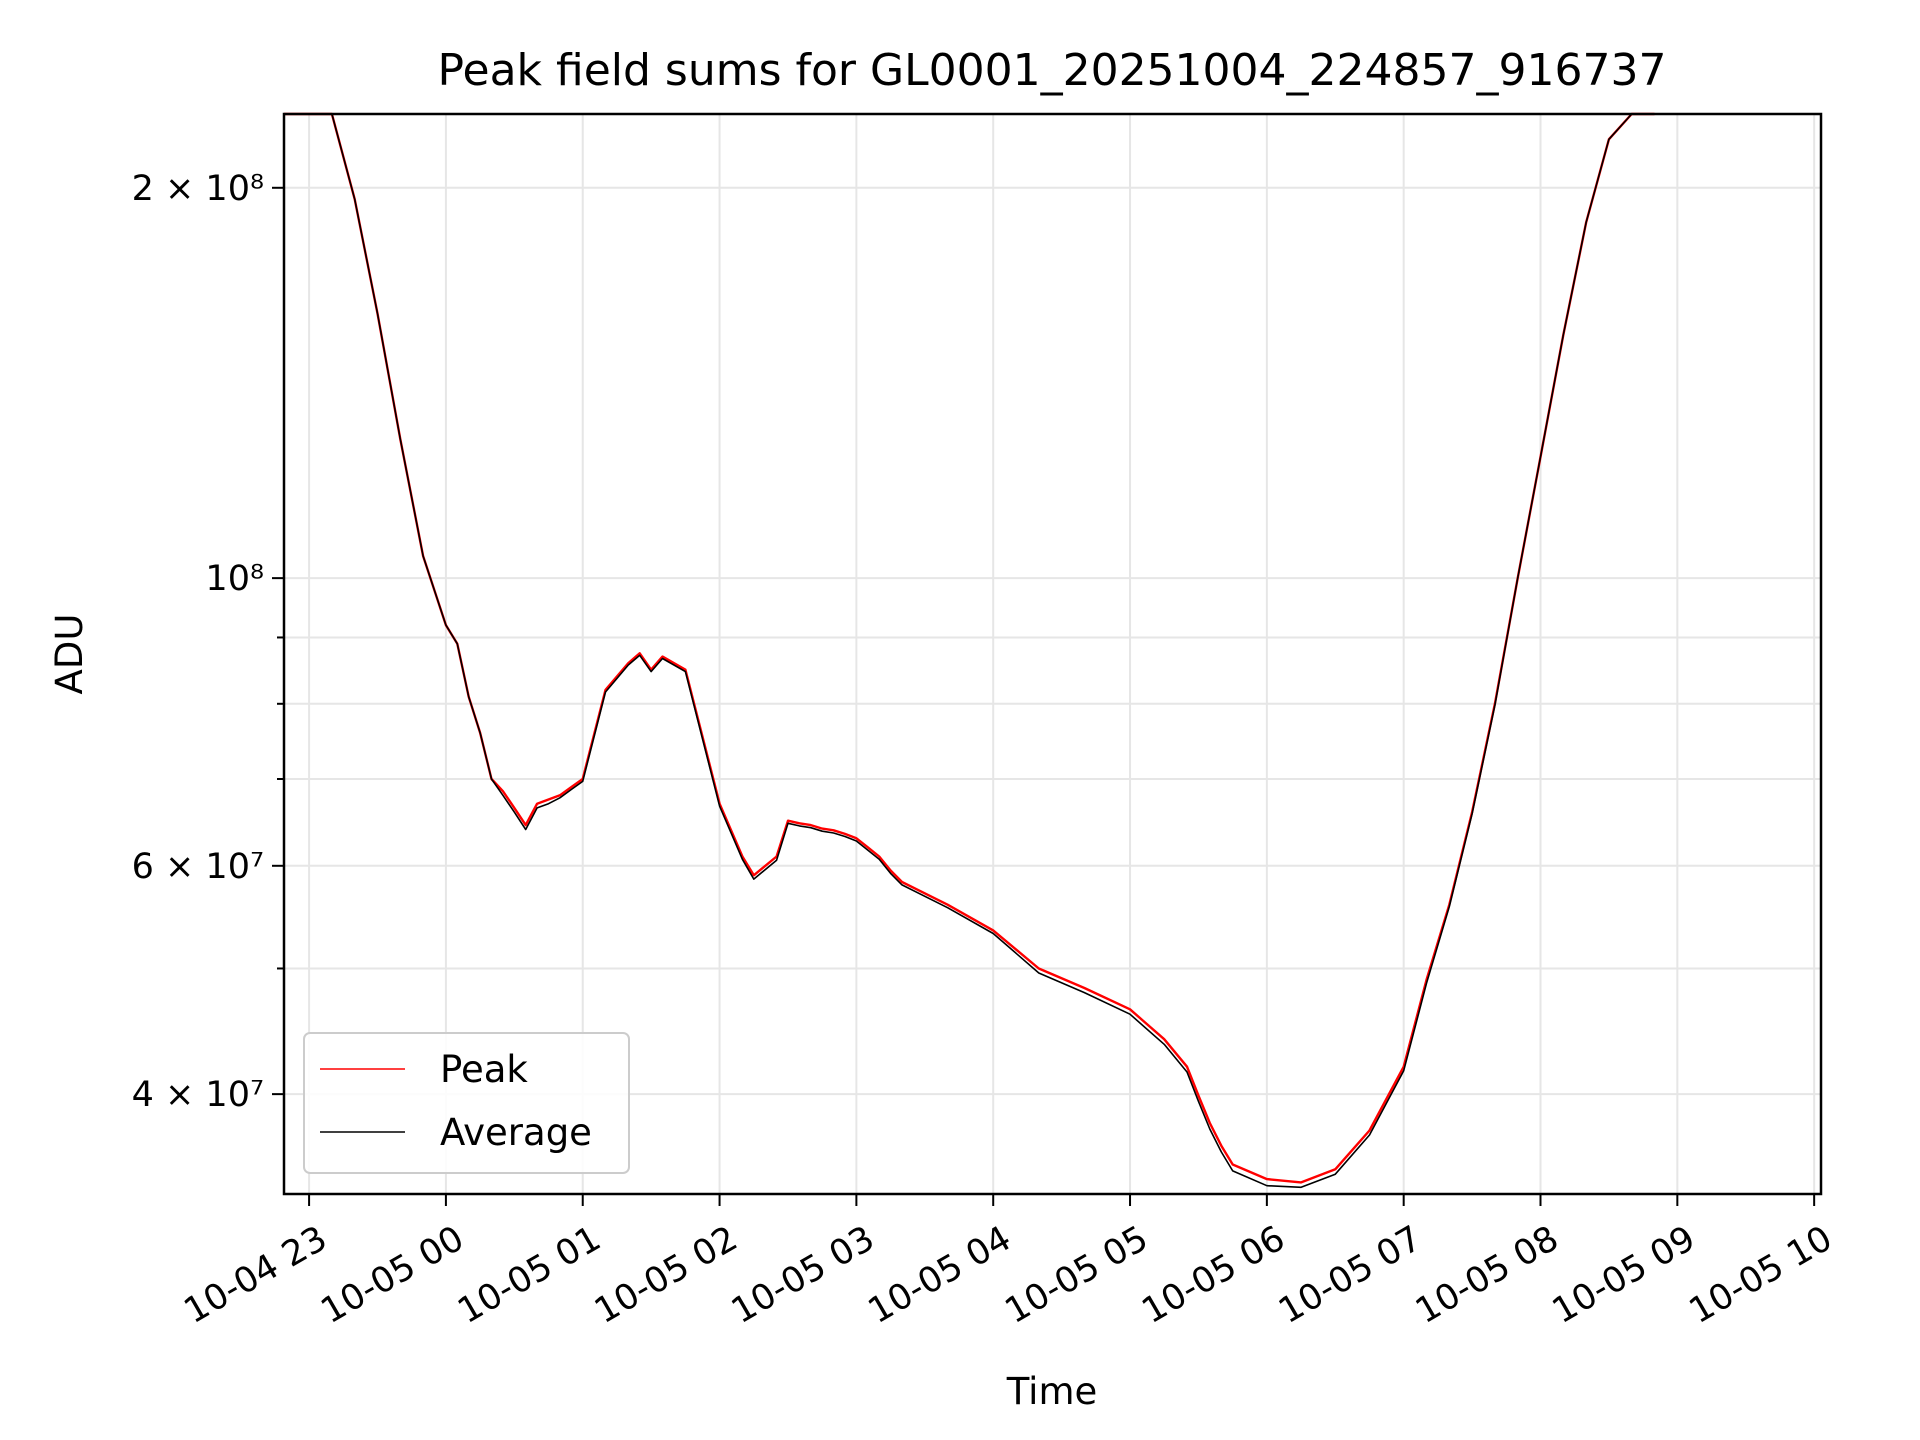 This screenshot has height=1440, width=1920. Describe the element at coordinates (234, 579) in the screenshot. I see `y-tick-label: 10⁸` at that location.